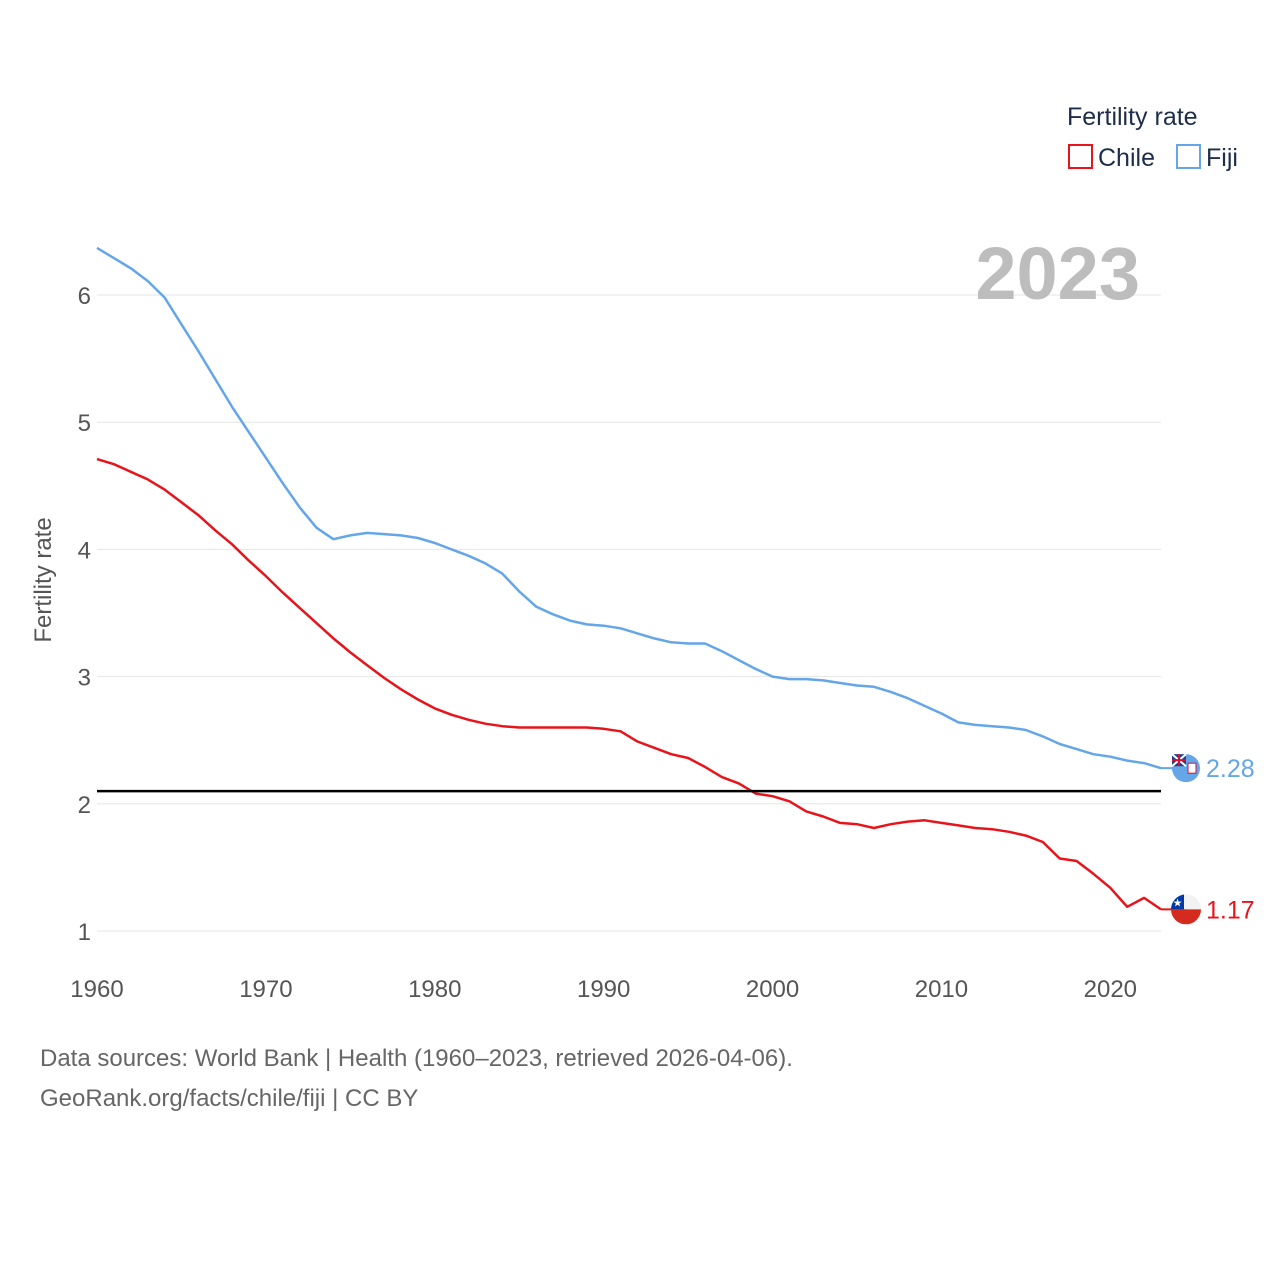  What do you see at coordinates (1222, 158) in the screenshot?
I see `legend-label-fiji: Fiji` at bounding box center [1222, 158].